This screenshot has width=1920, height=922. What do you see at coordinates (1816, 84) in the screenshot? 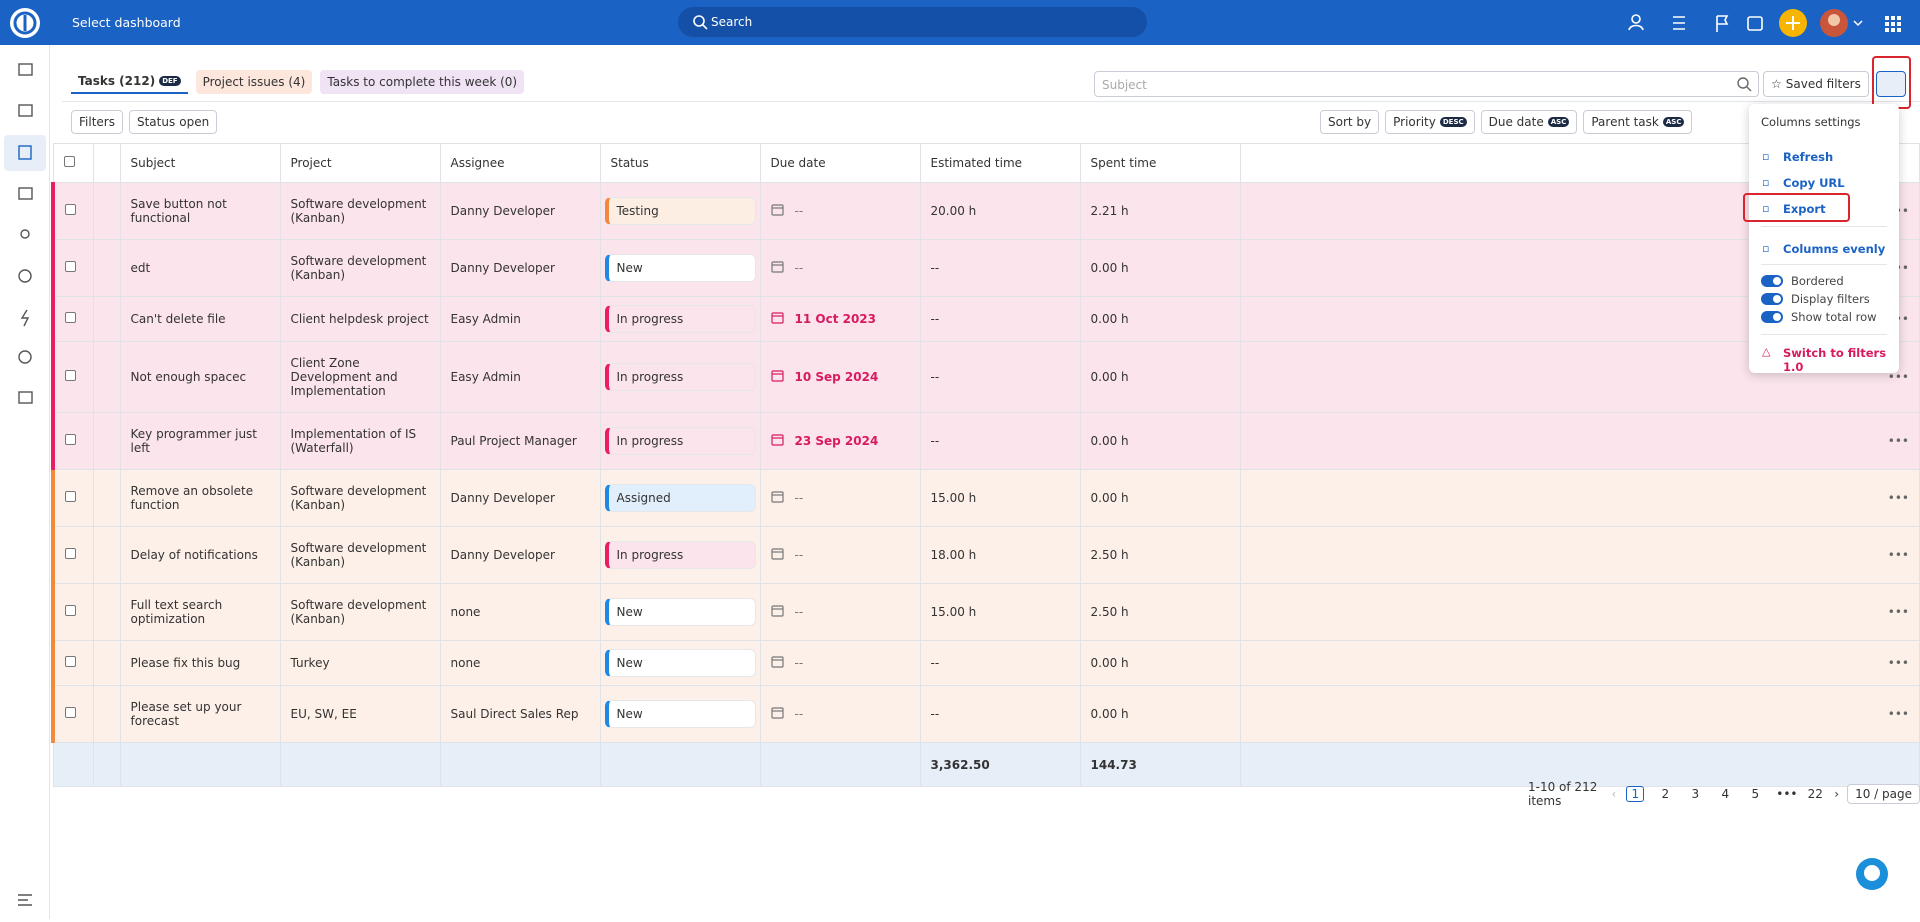
I see `saved-filters: ☆ Saved filters` at bounding box center [1816, 84].